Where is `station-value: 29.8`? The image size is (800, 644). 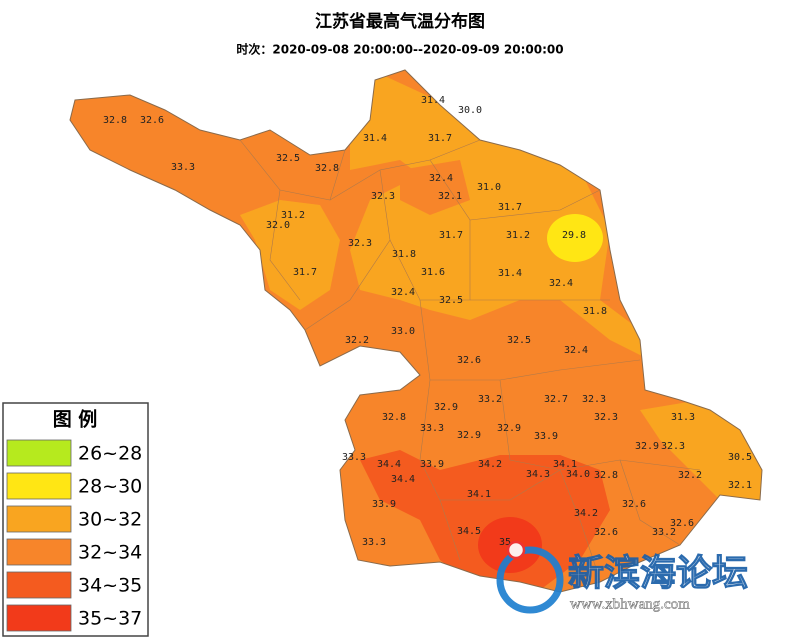
station-value: 29.8 is located at coordinates (574, 235).